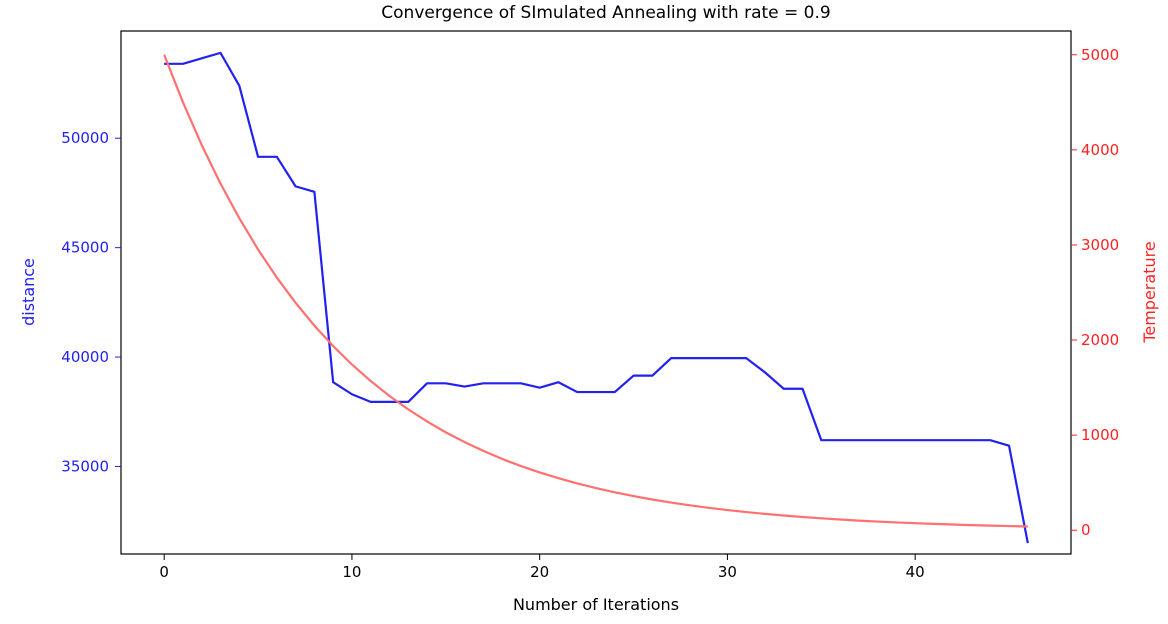 The width and height of the screenshot is (1168, 624). Describe the element at coordinates (727, 572) in the screenshot. I see `x-tick-label: 30` at that location.